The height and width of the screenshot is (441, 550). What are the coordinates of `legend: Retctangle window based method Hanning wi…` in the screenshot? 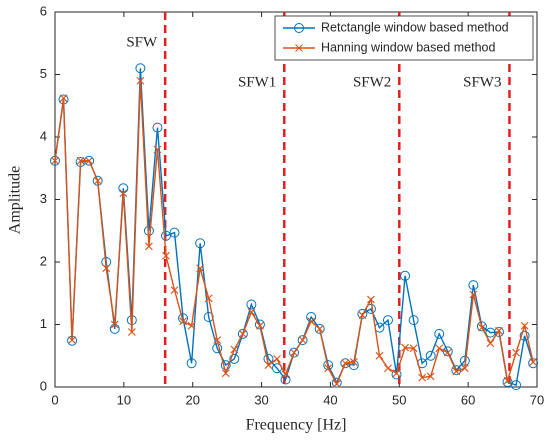 It's located at (404, 38).